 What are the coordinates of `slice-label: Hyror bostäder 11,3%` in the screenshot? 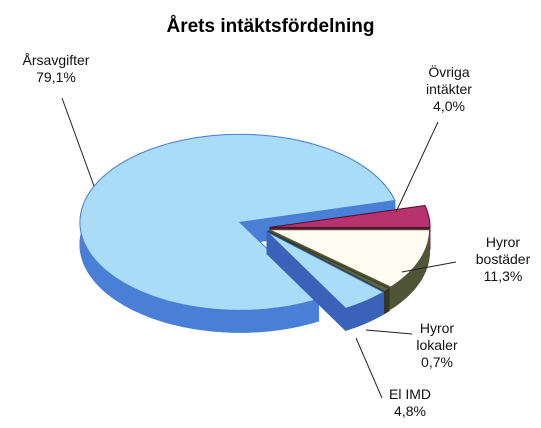 It's located at (503, 259).